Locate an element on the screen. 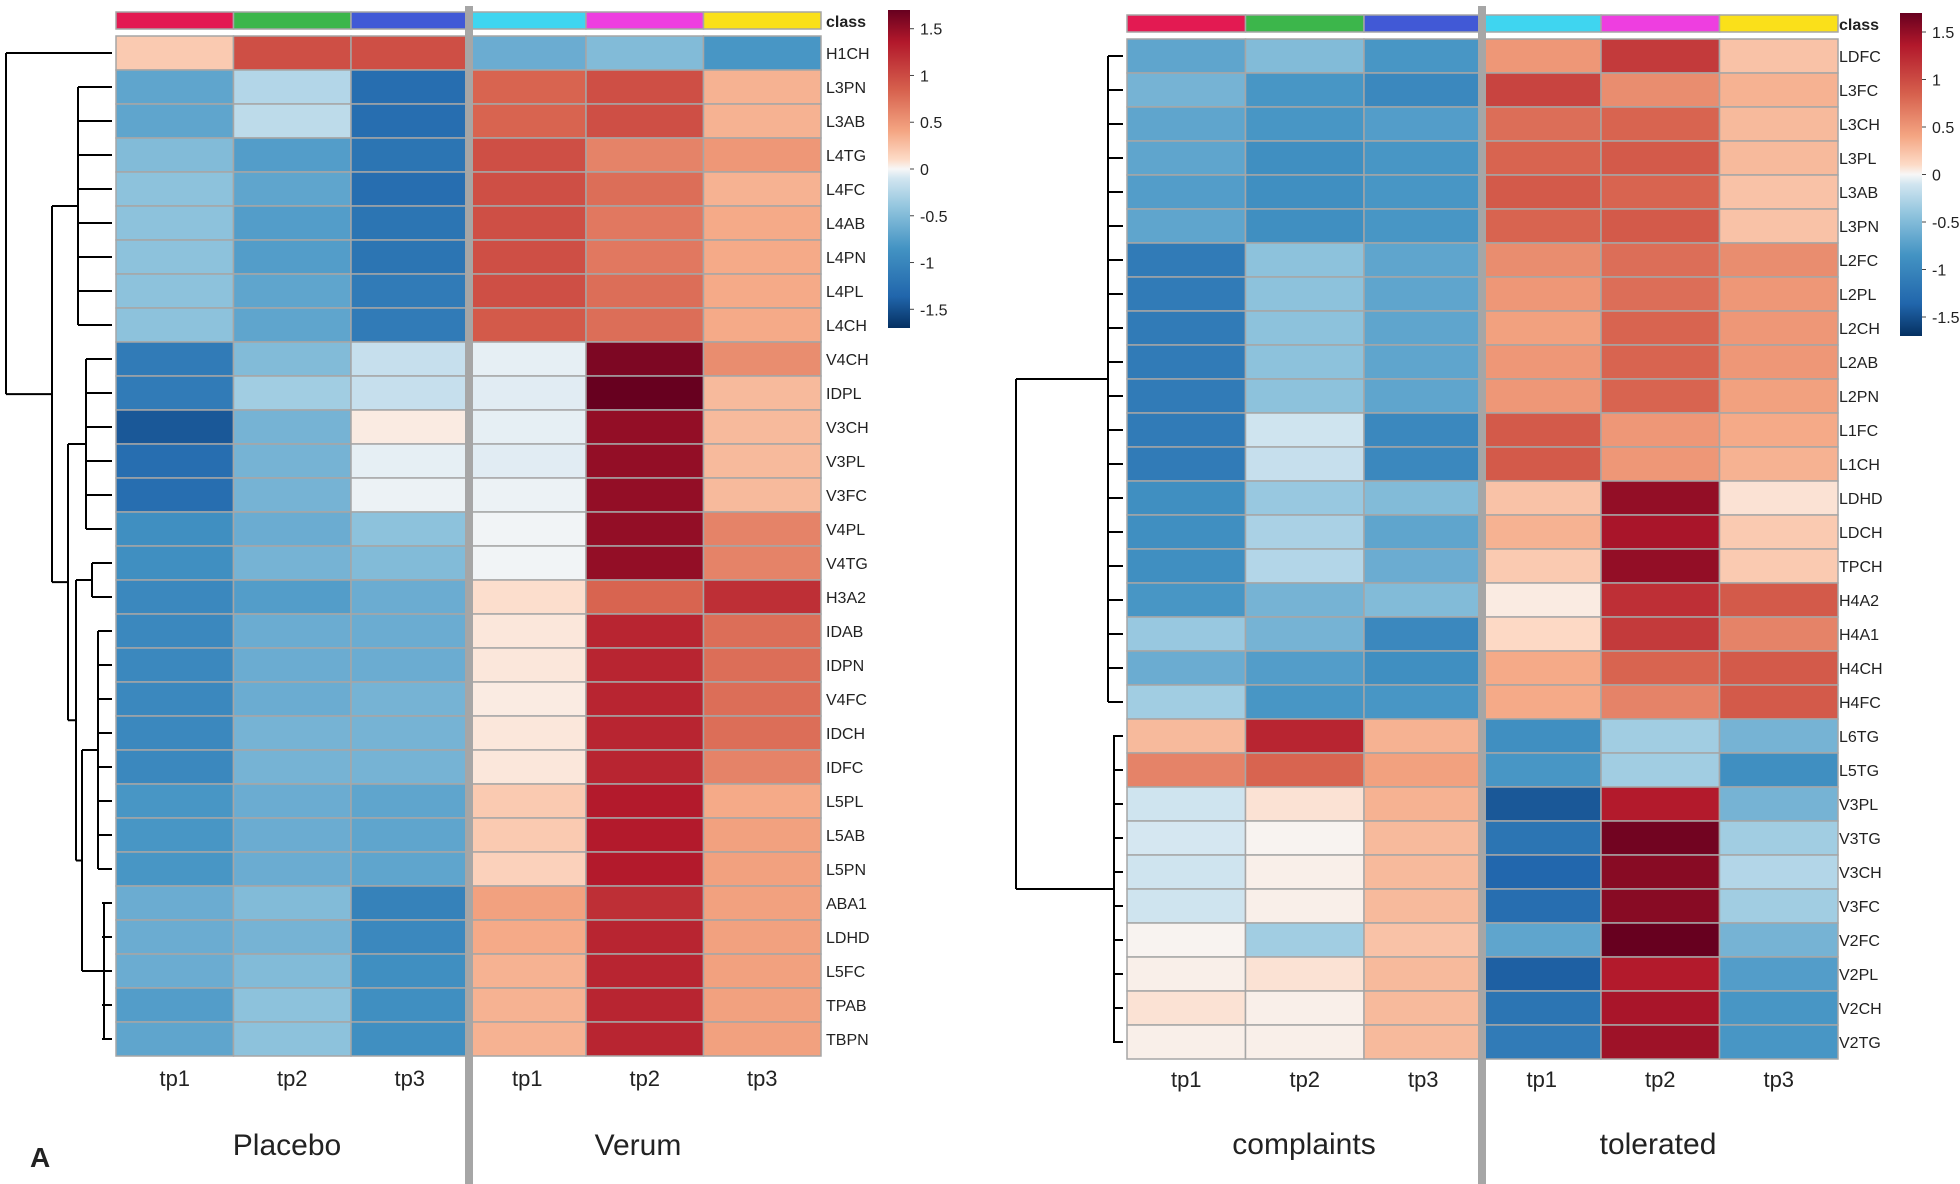 This screenshot has width=1960, height=1184. left-col-label: tp3 is located at coordinates (762, 1078).